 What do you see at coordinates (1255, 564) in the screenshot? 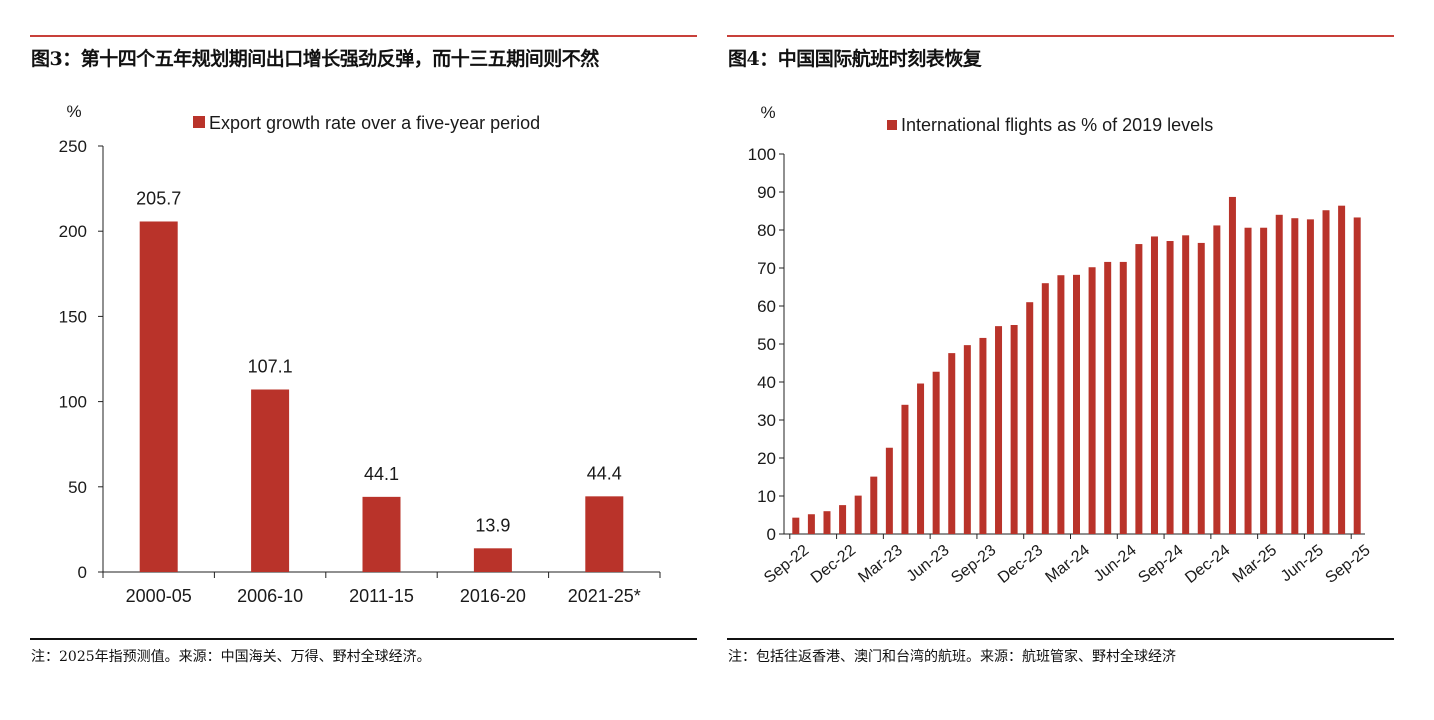
I see `x-tick-label: Mar-25` at bounding box center [1255, 564].